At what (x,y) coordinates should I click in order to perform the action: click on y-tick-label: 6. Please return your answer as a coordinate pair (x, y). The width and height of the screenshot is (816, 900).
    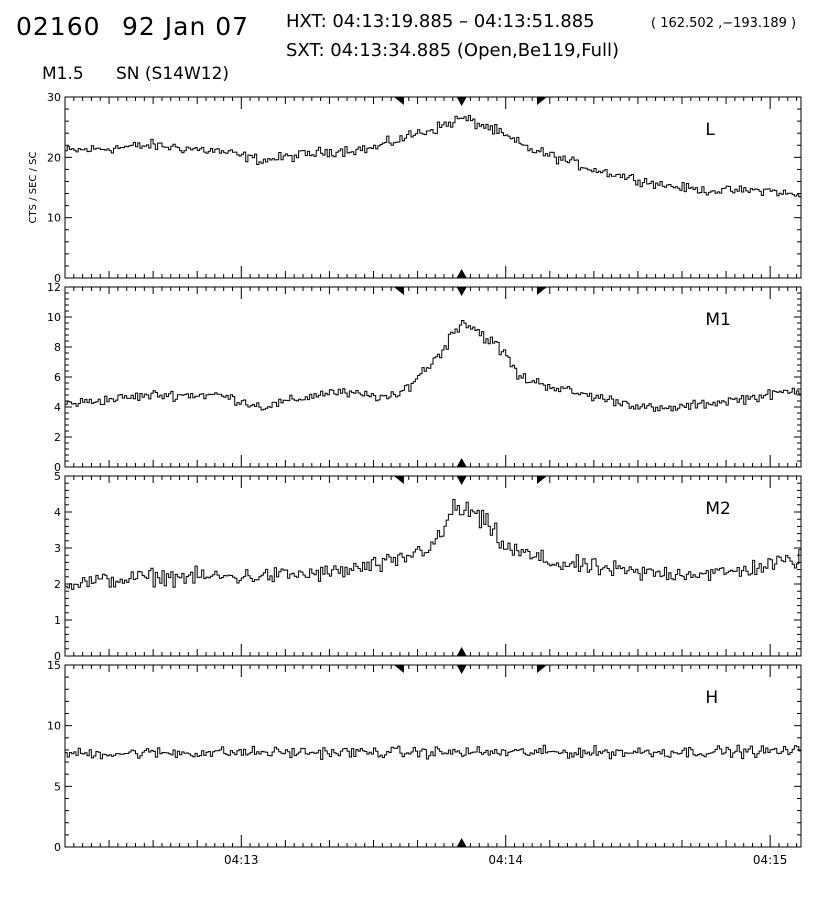
    Looking at the image, I should click on (57, 377).